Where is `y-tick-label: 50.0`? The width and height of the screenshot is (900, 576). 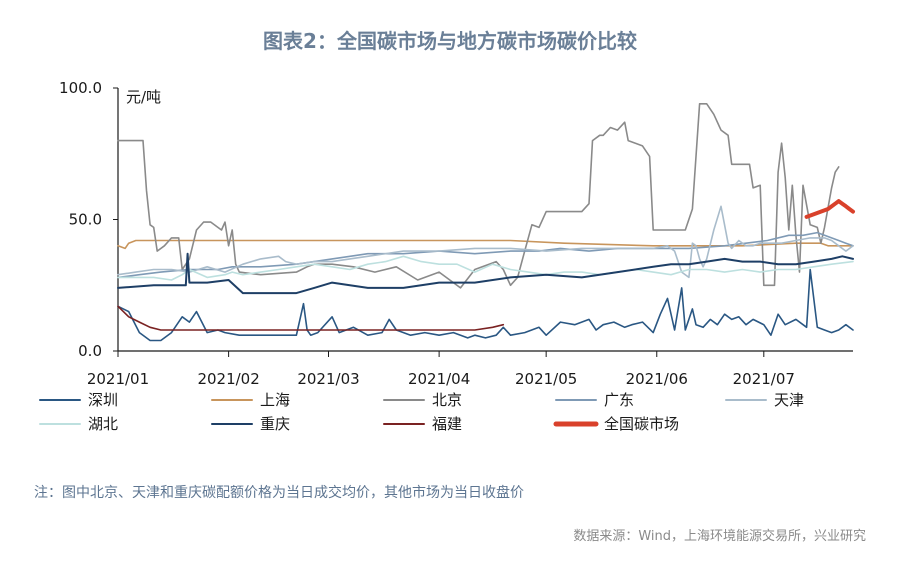 y-tick-label: 50.0 is located at coordinates (85, 220).